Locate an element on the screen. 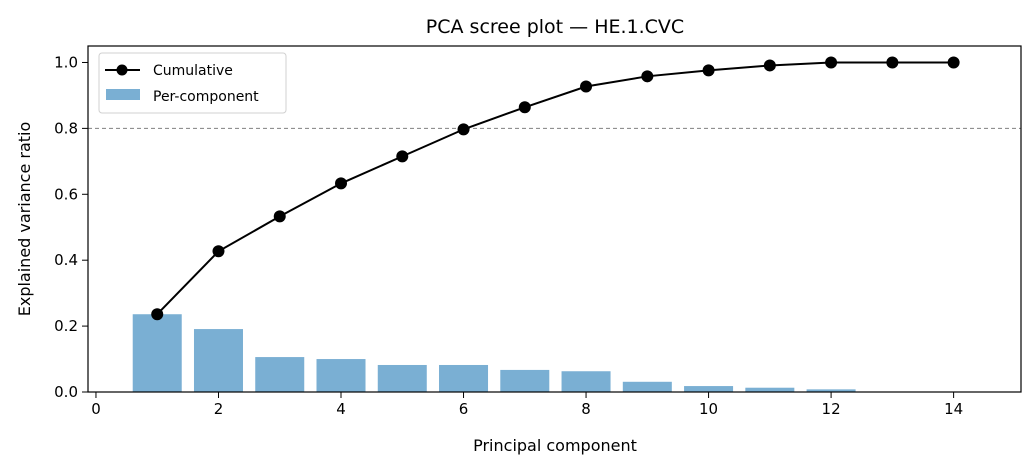 The image size is (1036, 470). x-tick-label: 0 is located at coordinates (96, 409).